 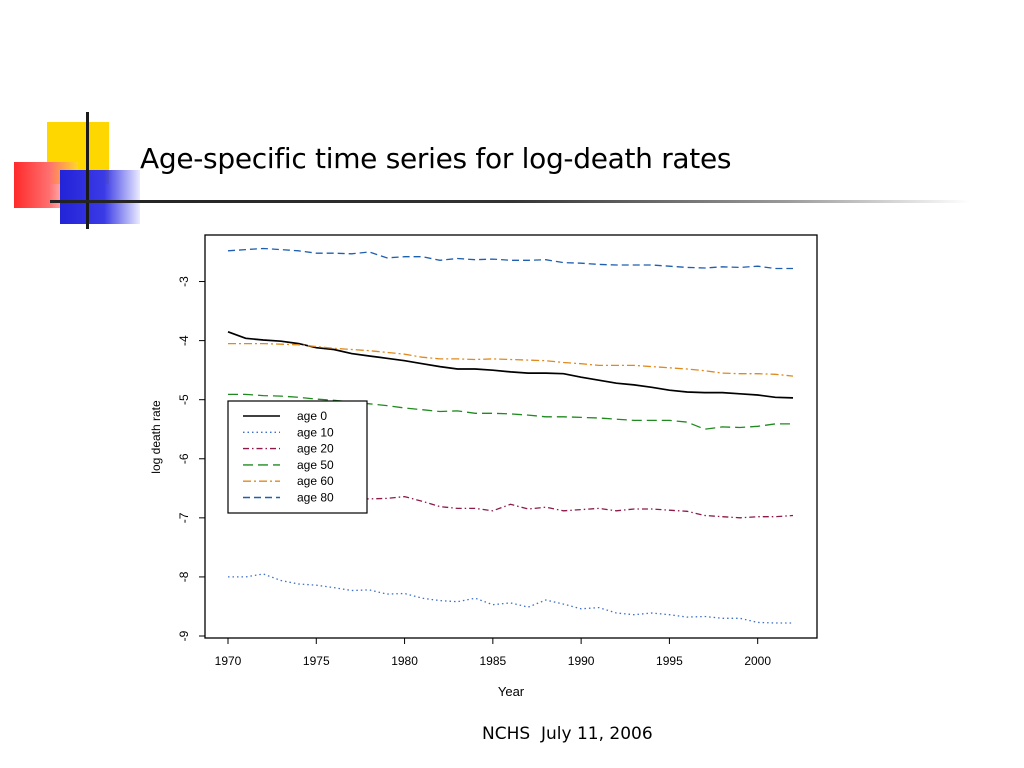 I want to click on x-tick-label: 1995, so click(x=669, y=661).